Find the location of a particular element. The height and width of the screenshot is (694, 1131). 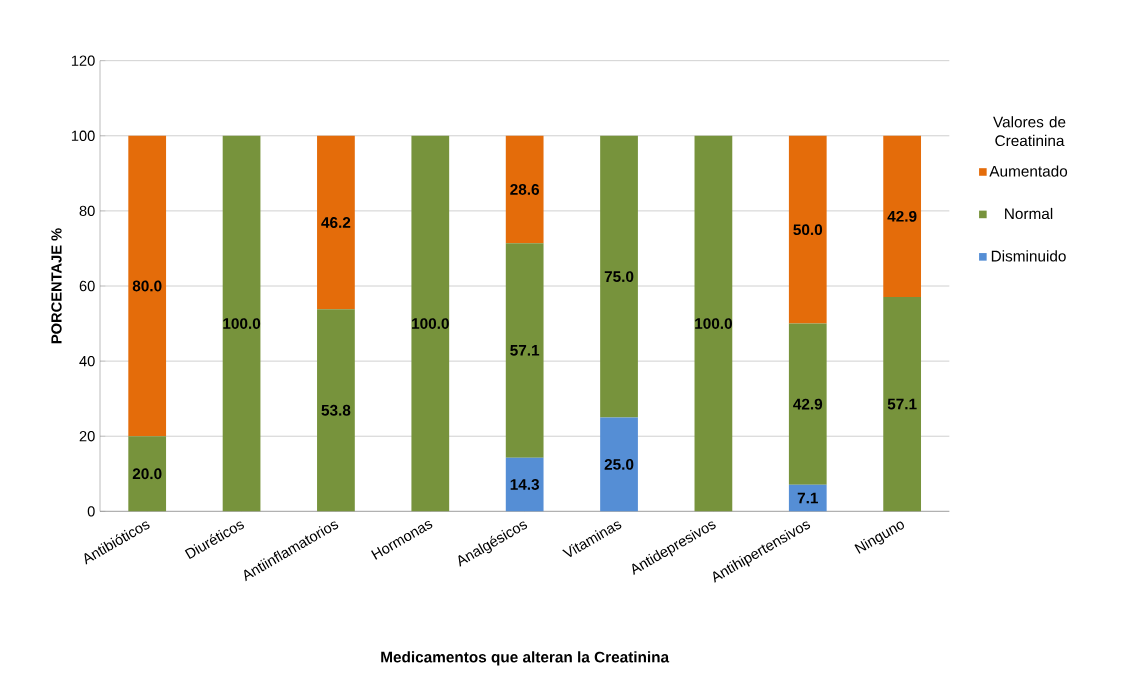

y-tick-label: 100 is located at coordinates (83, 135).